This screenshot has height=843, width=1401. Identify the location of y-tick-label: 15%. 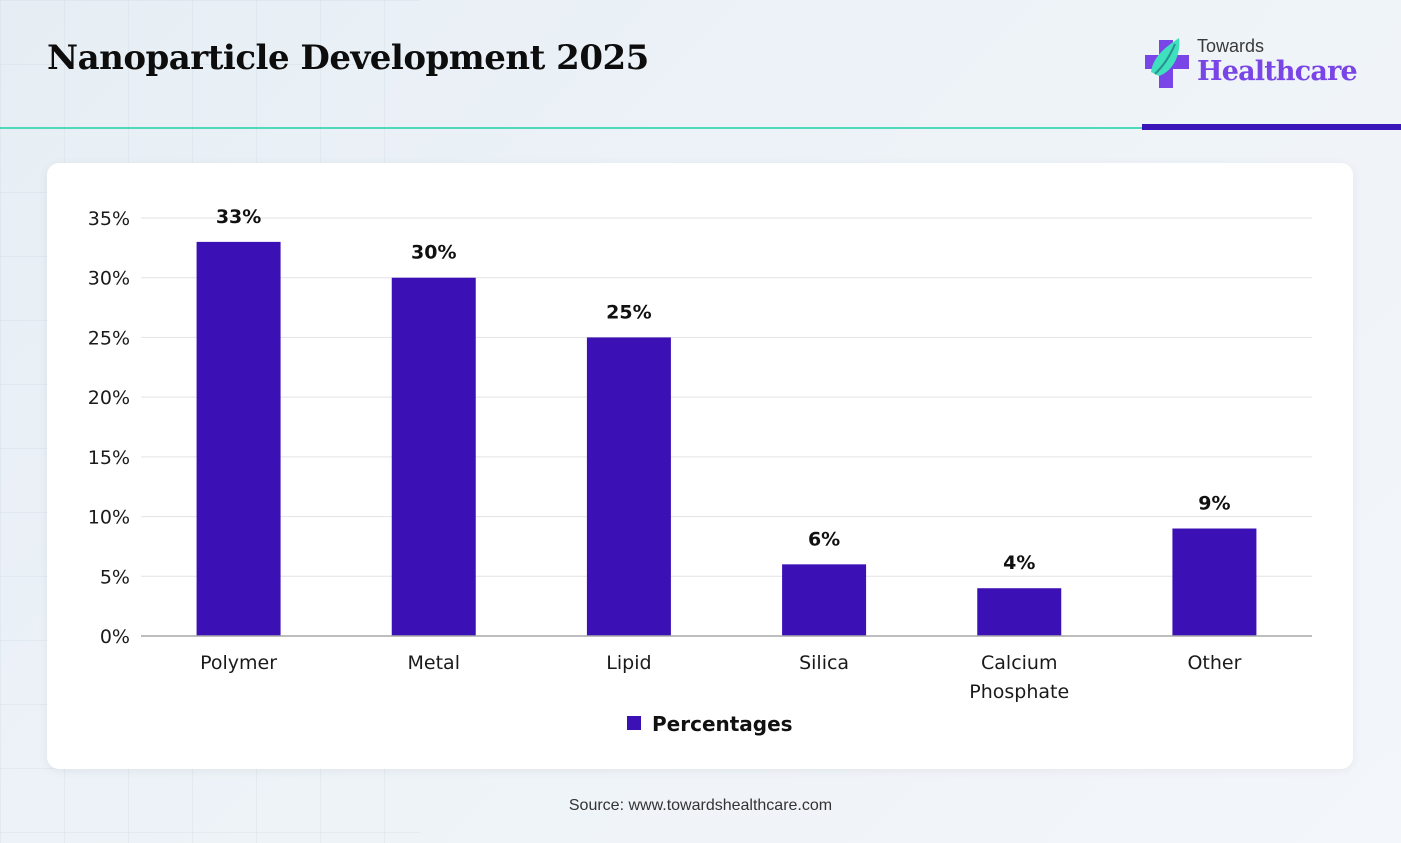
(109, 458).